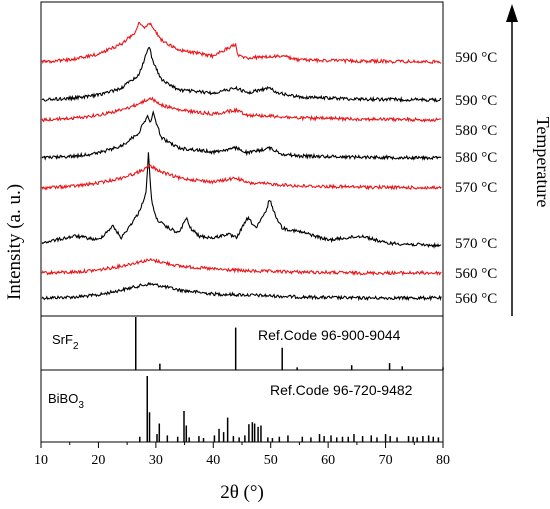 The image size is (550, 509). What do you see at coordinates (341, 390) in the screenshot?
I see `bibo3-ref-code: Ref.Code 96-720-9482` at bounding box center [341, 390].